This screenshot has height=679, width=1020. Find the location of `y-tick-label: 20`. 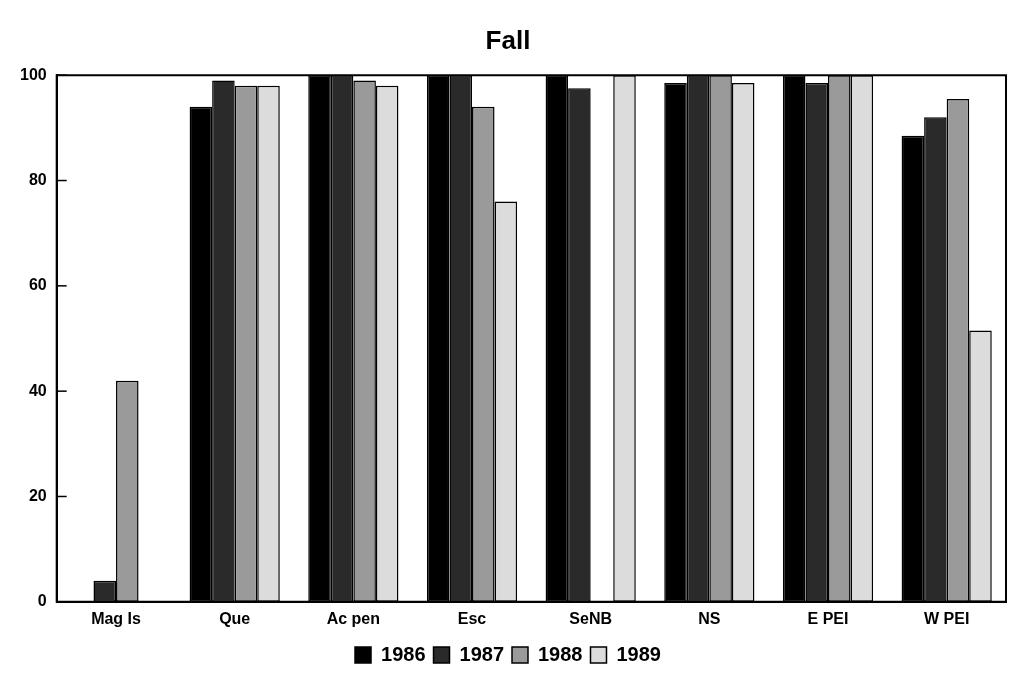

y-tick-label: 20 is located at coordinates (37, 495).